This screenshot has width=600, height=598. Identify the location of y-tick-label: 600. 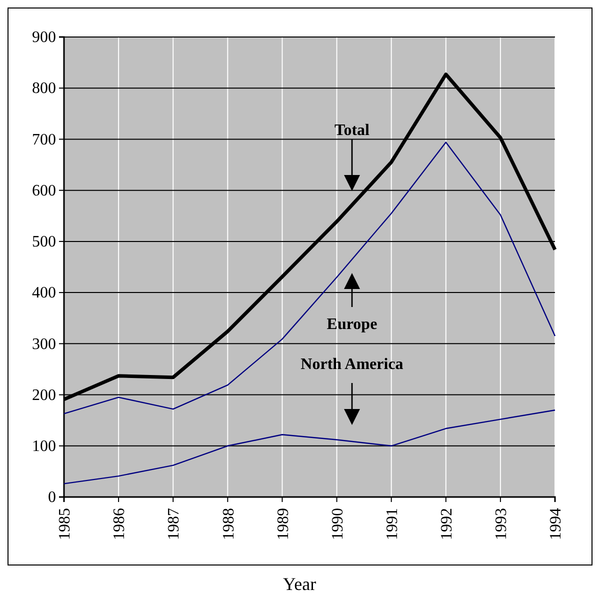
(44, 191).